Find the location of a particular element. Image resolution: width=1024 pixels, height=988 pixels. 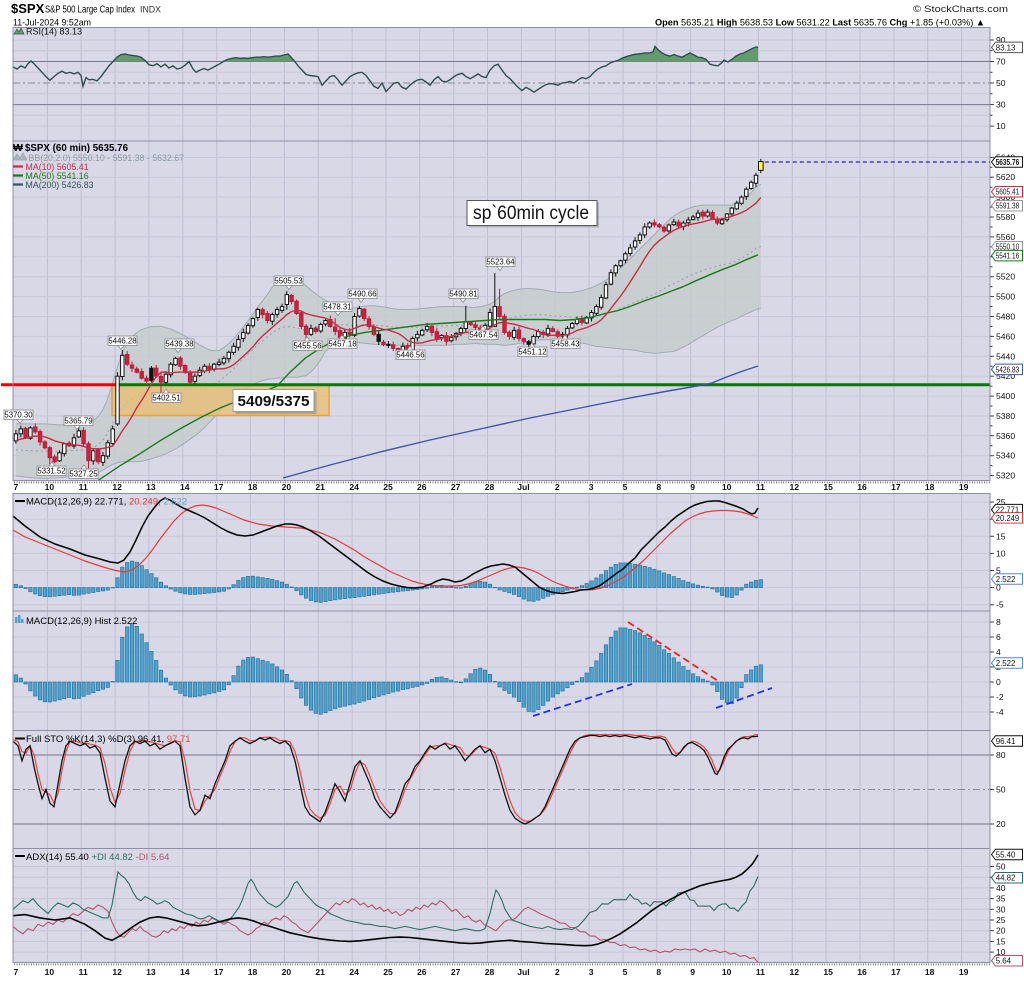

svg-text: 27 is located at coordinates (456, 487).